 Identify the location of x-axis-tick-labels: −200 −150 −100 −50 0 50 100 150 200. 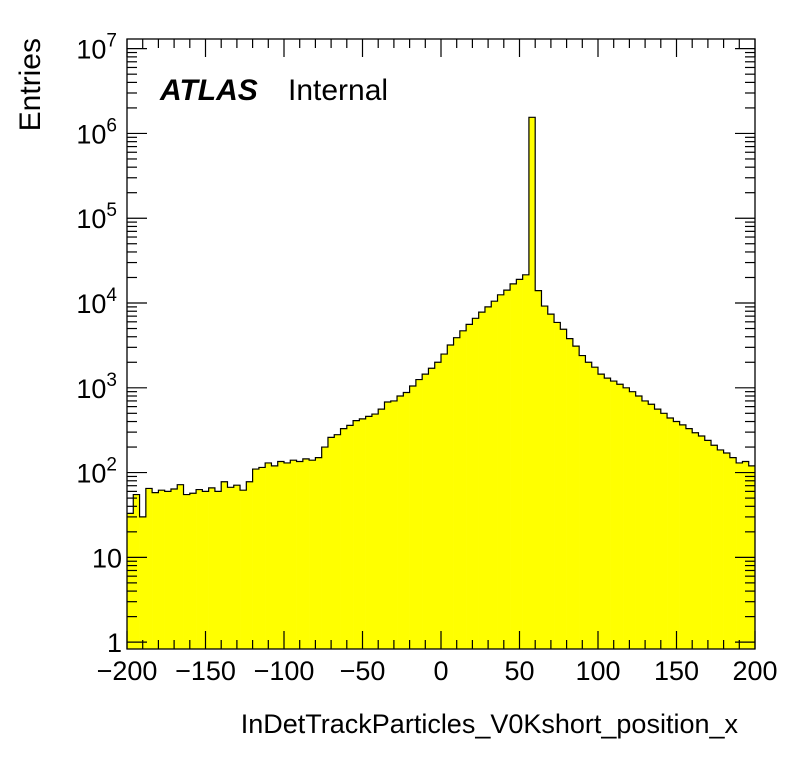
(437, 671).